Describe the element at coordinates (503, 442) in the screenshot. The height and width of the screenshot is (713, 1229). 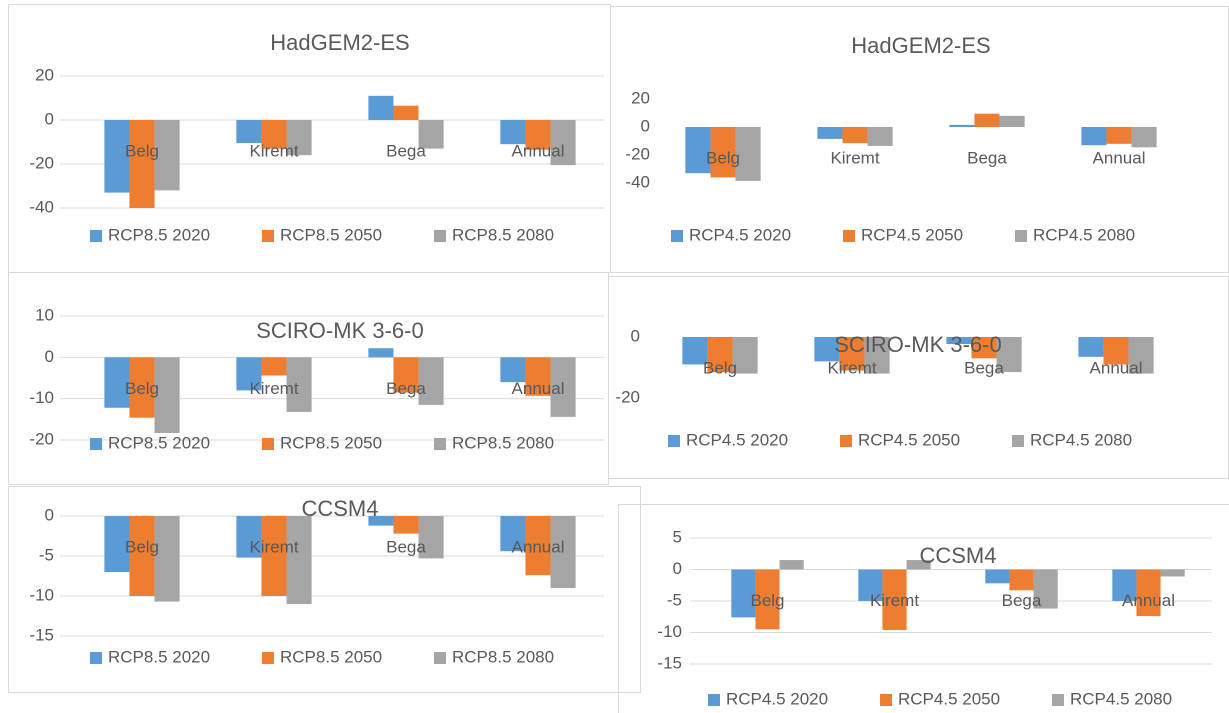
I see `legend-label: RCP8.5 2080` at that location.